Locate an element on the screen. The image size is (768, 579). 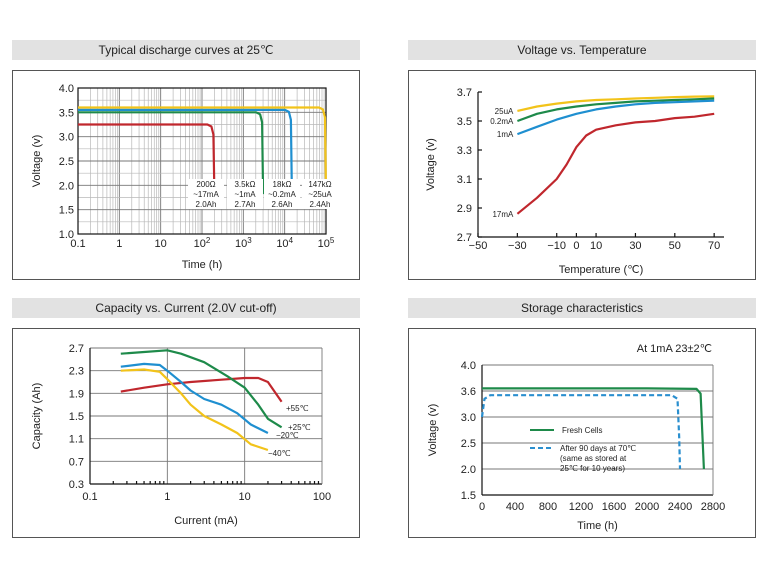
y-tick-label: 3.6 is located at coordinates (468, 392).